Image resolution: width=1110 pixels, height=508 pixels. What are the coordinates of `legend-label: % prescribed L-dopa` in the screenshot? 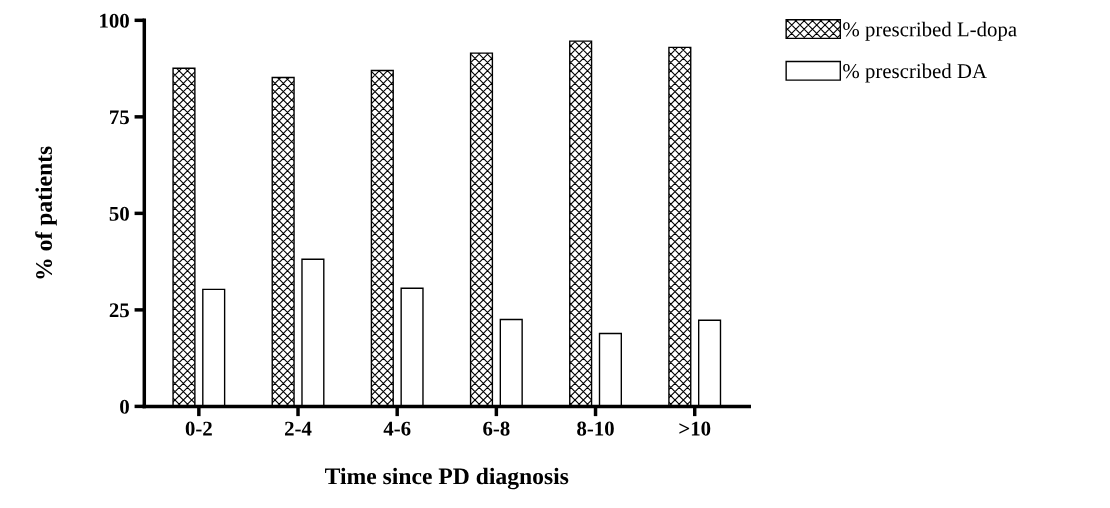 It's located at (930, 31).